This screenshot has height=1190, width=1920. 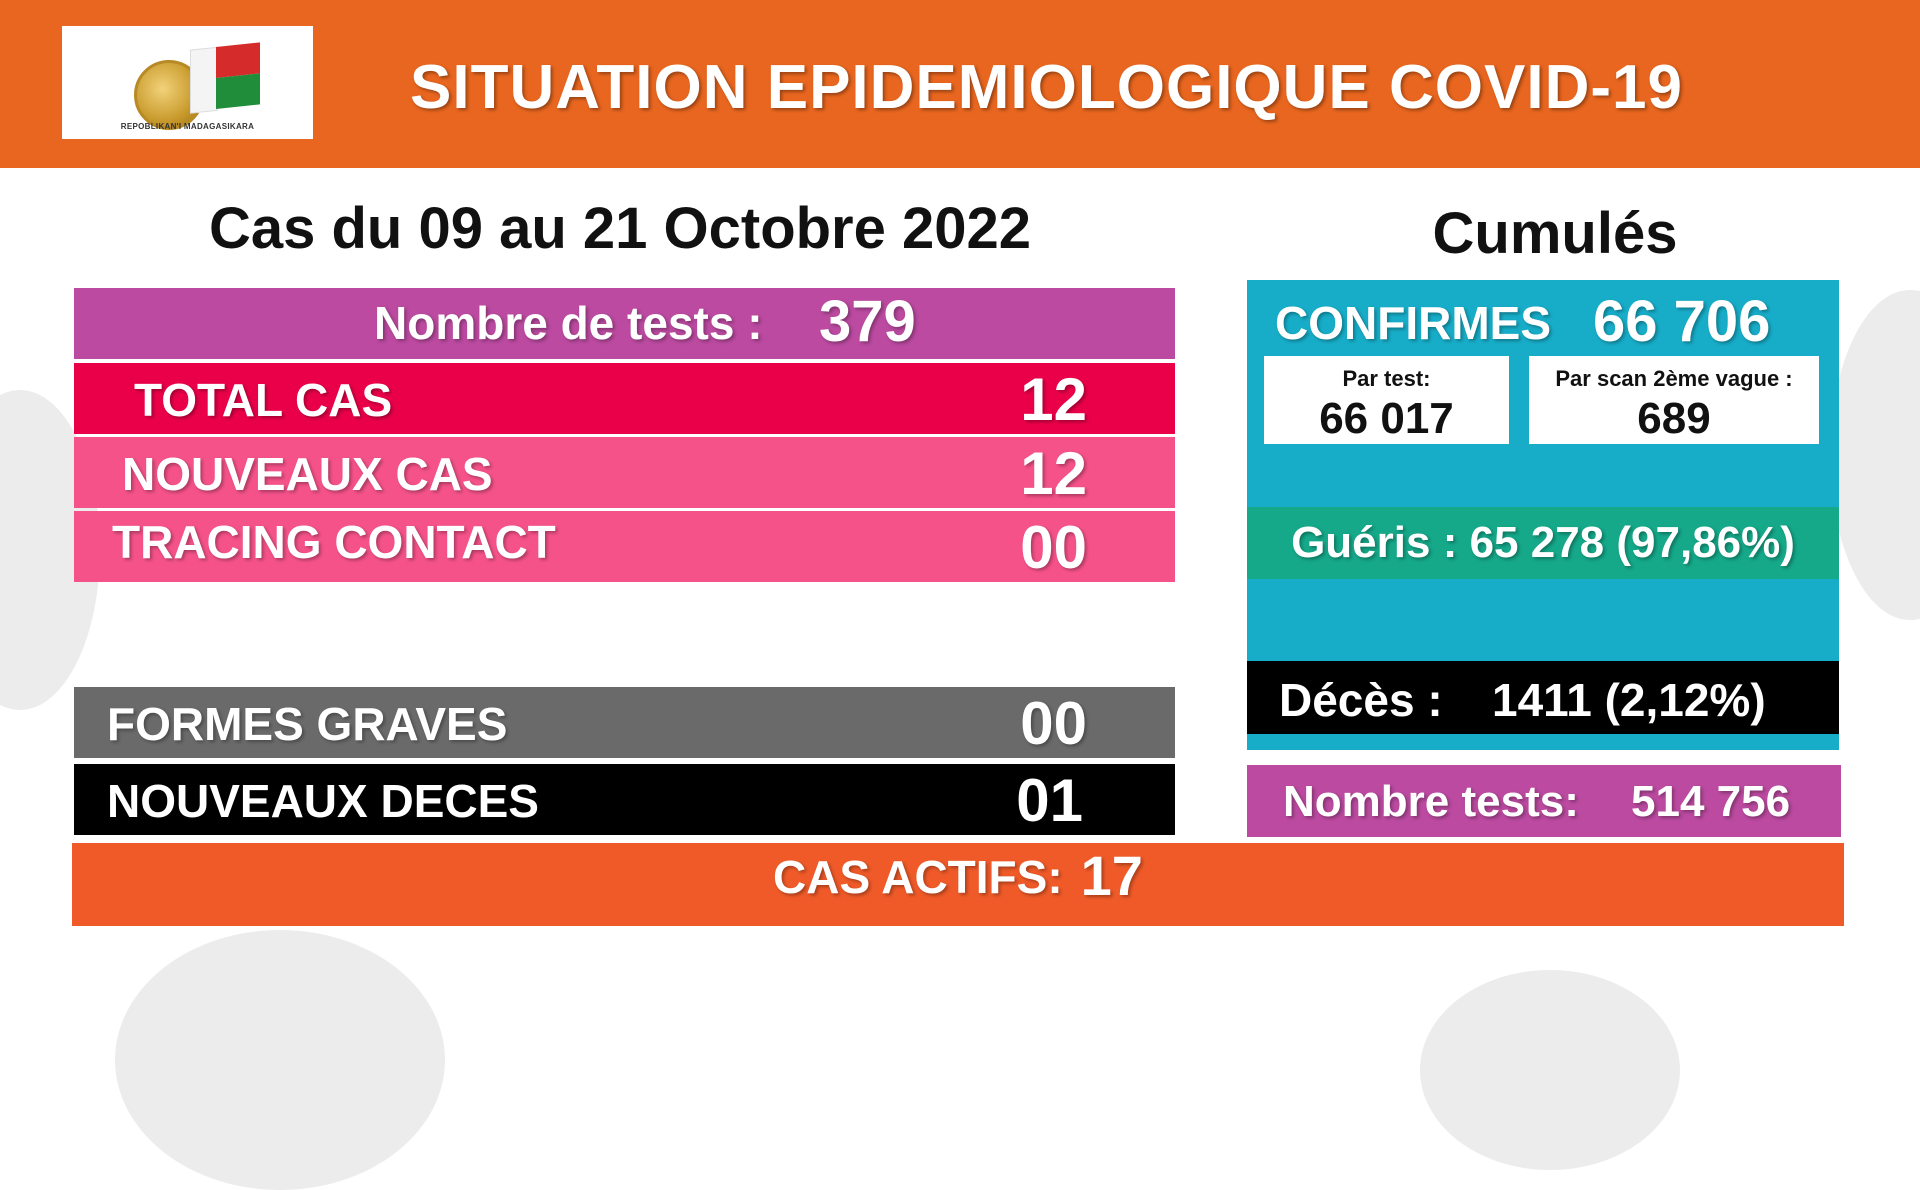 I want to click on tracing-contact-row: TRACING CONTACT 00, so click(x=624, y=546).